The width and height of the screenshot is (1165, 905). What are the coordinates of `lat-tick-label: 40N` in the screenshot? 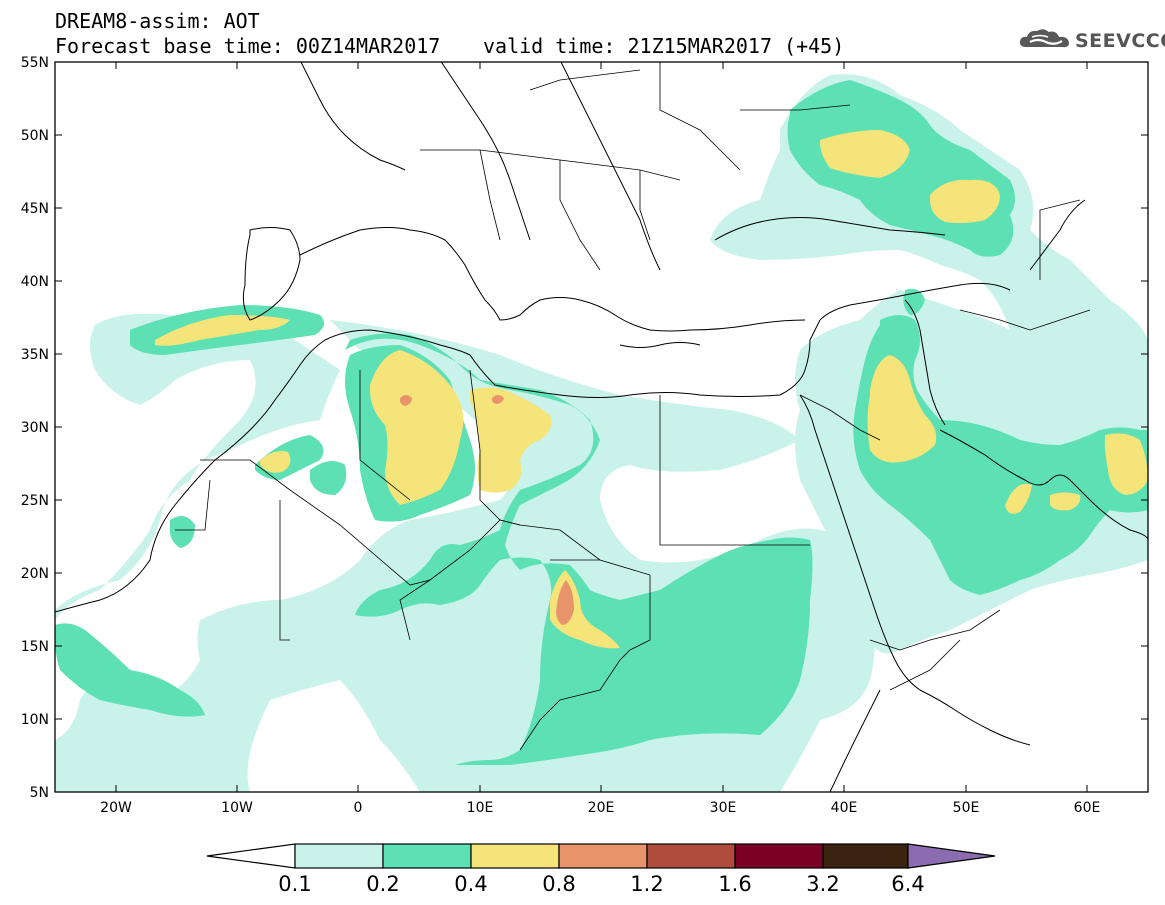 It's located at (35, 282).